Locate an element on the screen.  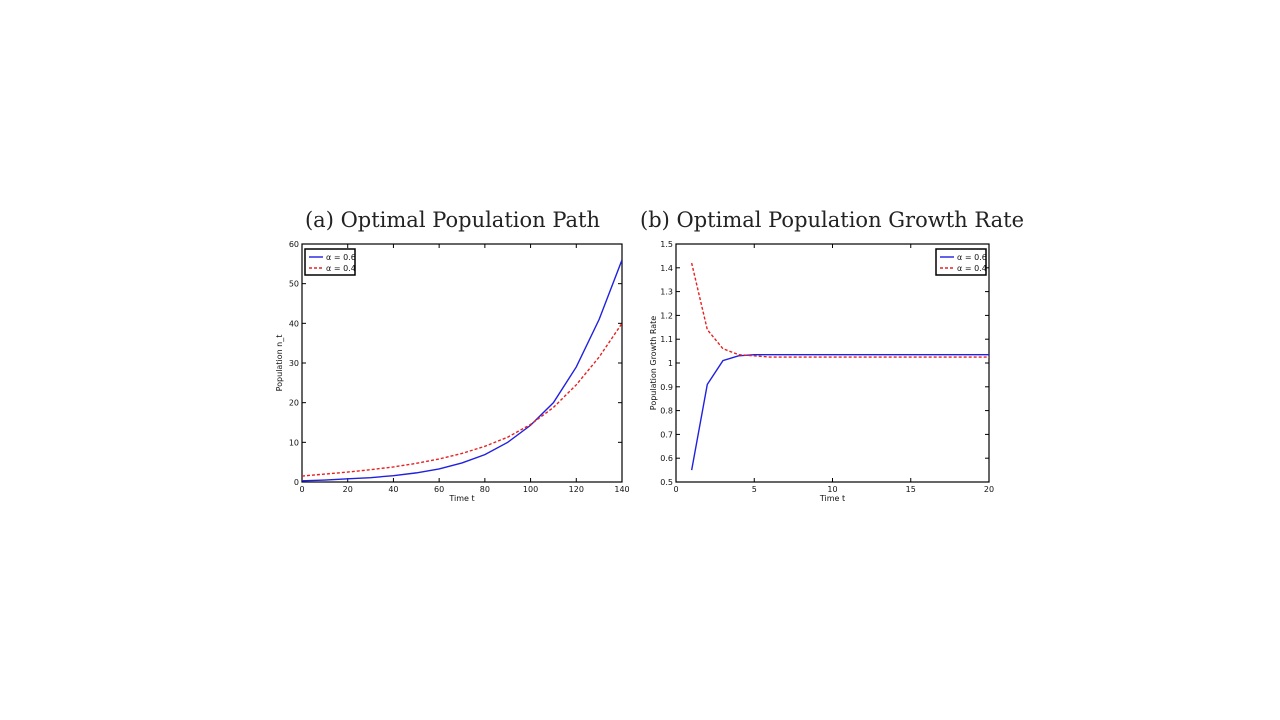
x-tick-label: 60 is located at coordinates (439, 489).